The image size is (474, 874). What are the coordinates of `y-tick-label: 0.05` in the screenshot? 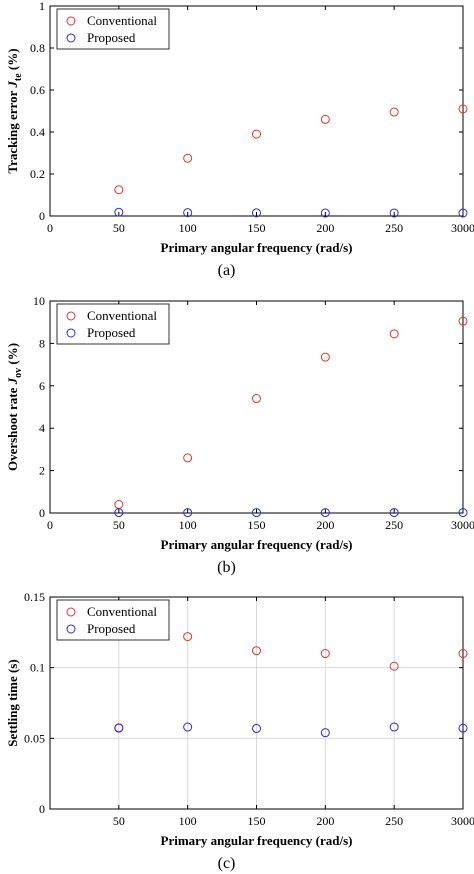 It's located at (34, 738).